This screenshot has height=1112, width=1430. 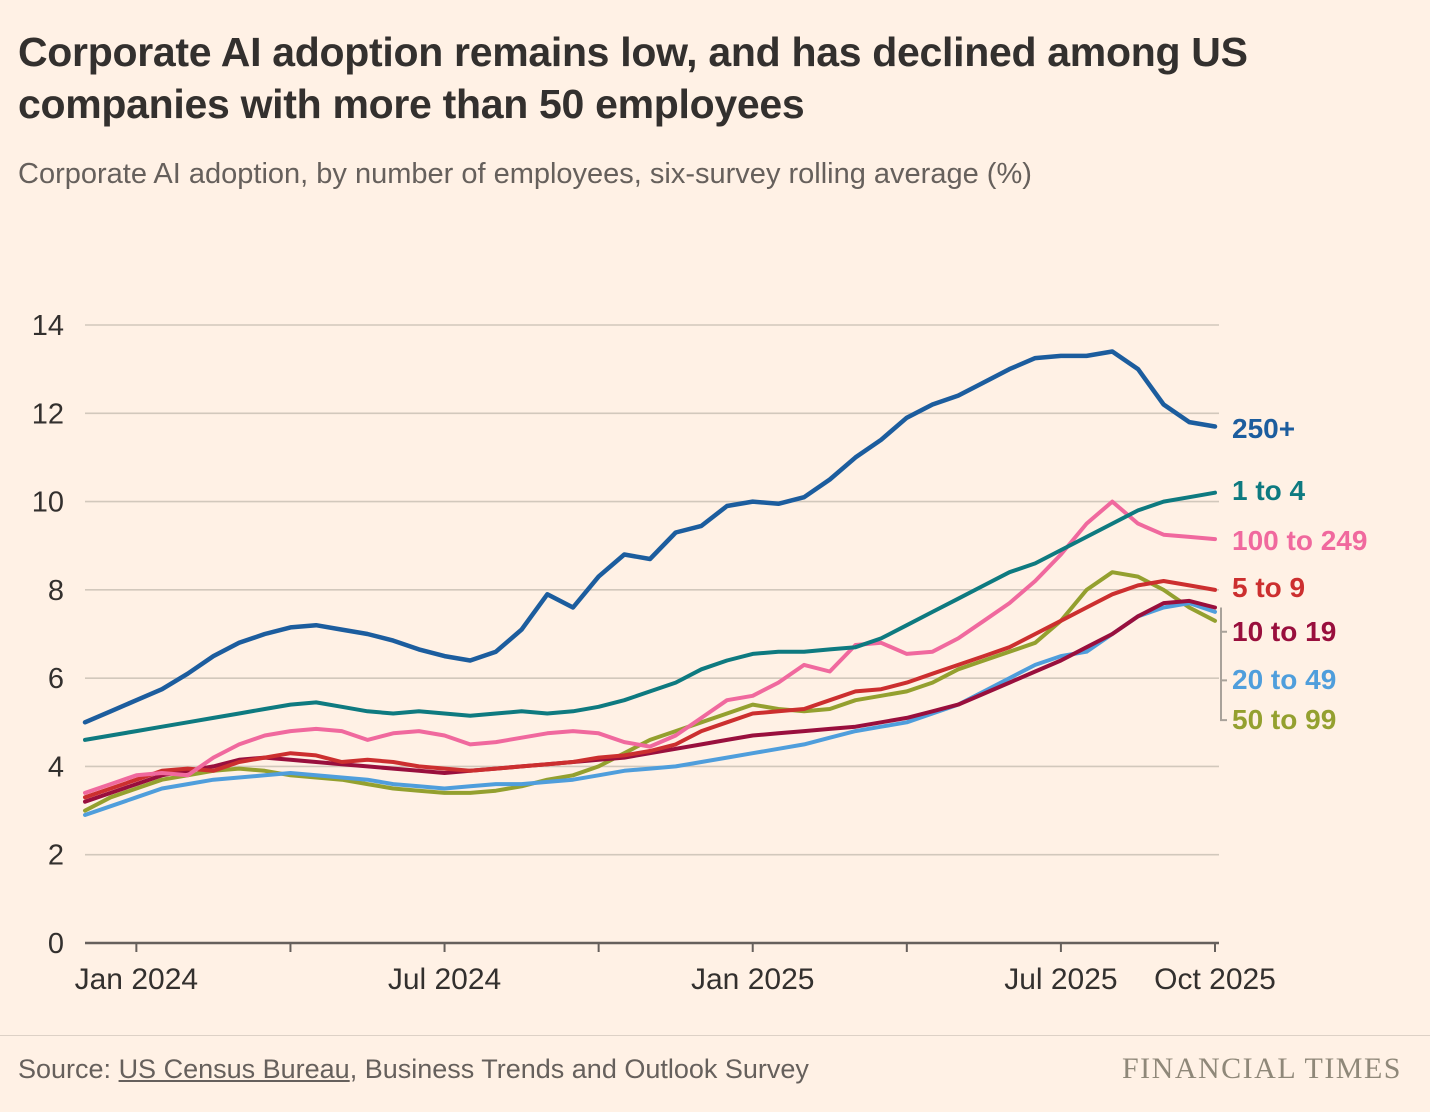 I want to click on x-tick-label: Jul 2025, so click(x=1060, y=979).